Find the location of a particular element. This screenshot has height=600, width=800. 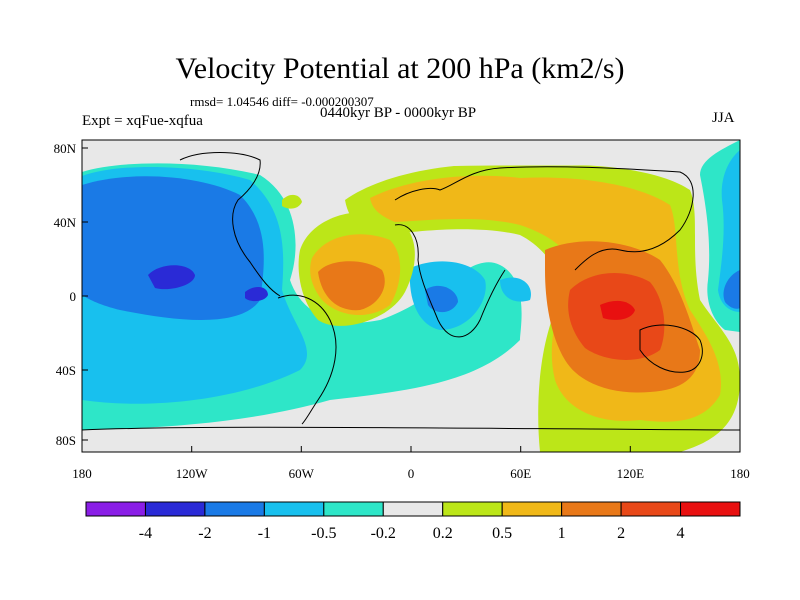

colorbar-label: -4 is located at coordinates (145, 533).